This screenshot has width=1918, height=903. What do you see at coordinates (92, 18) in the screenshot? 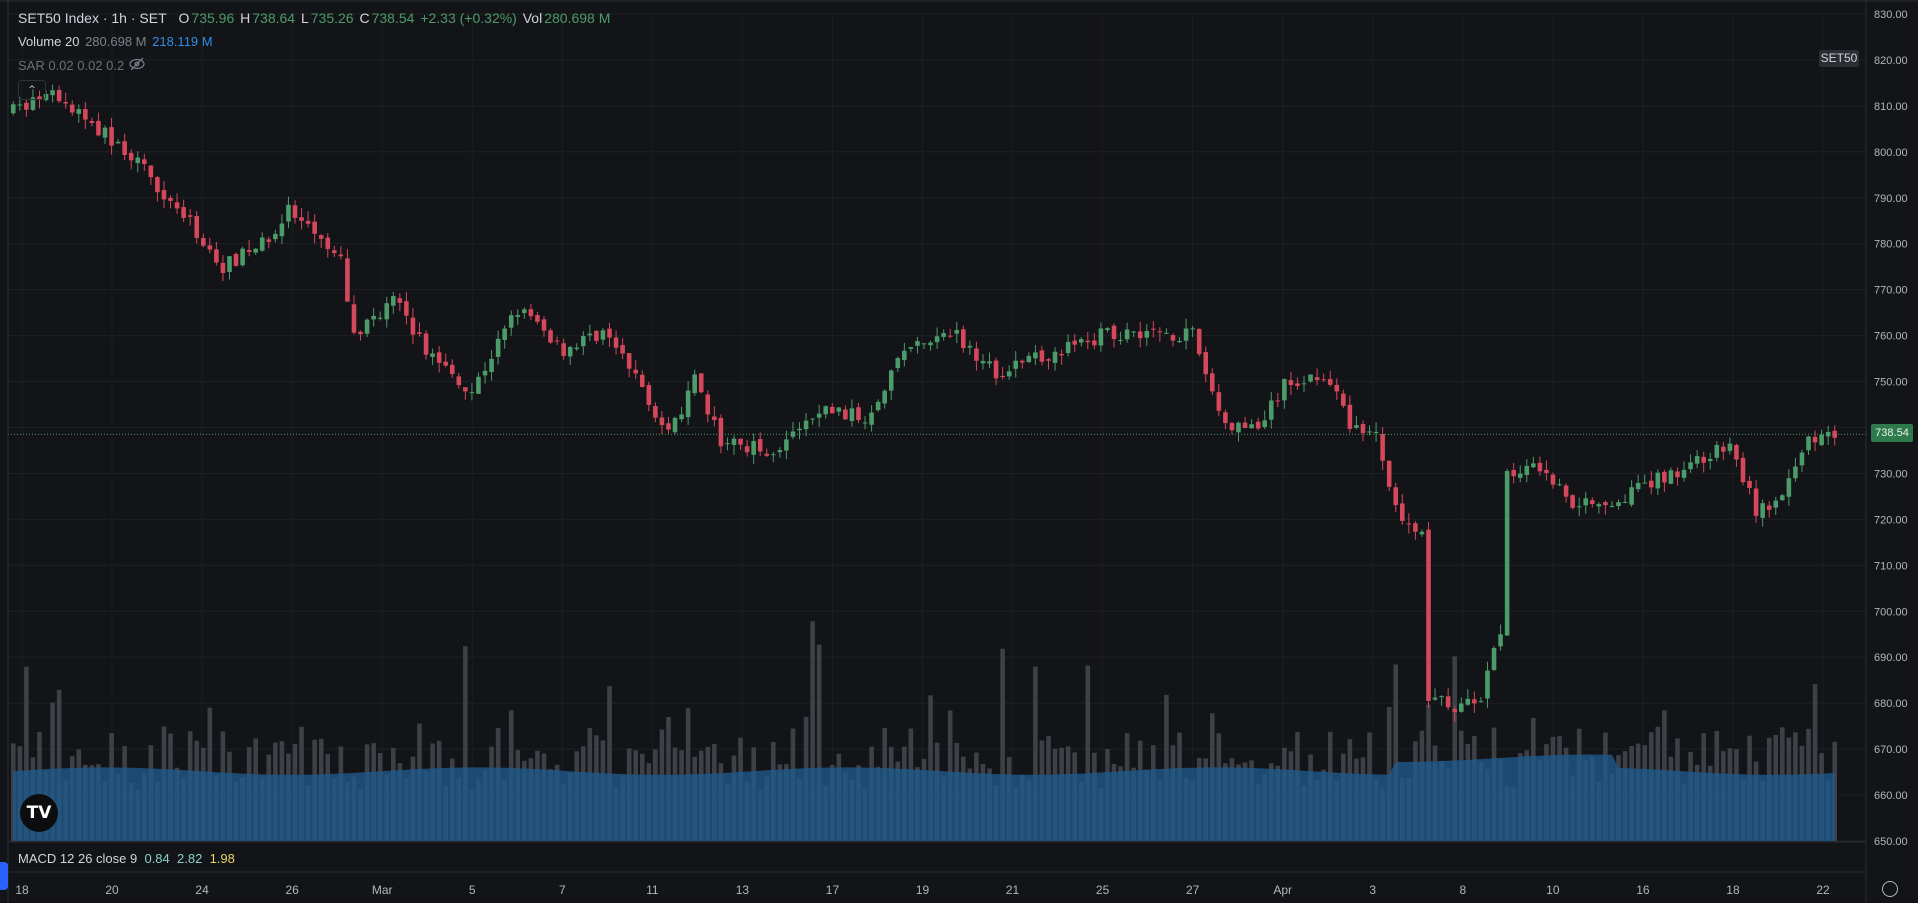
I see `symbol-title: SET50 Index · 1h · SET` at bounding box center [92, 18].